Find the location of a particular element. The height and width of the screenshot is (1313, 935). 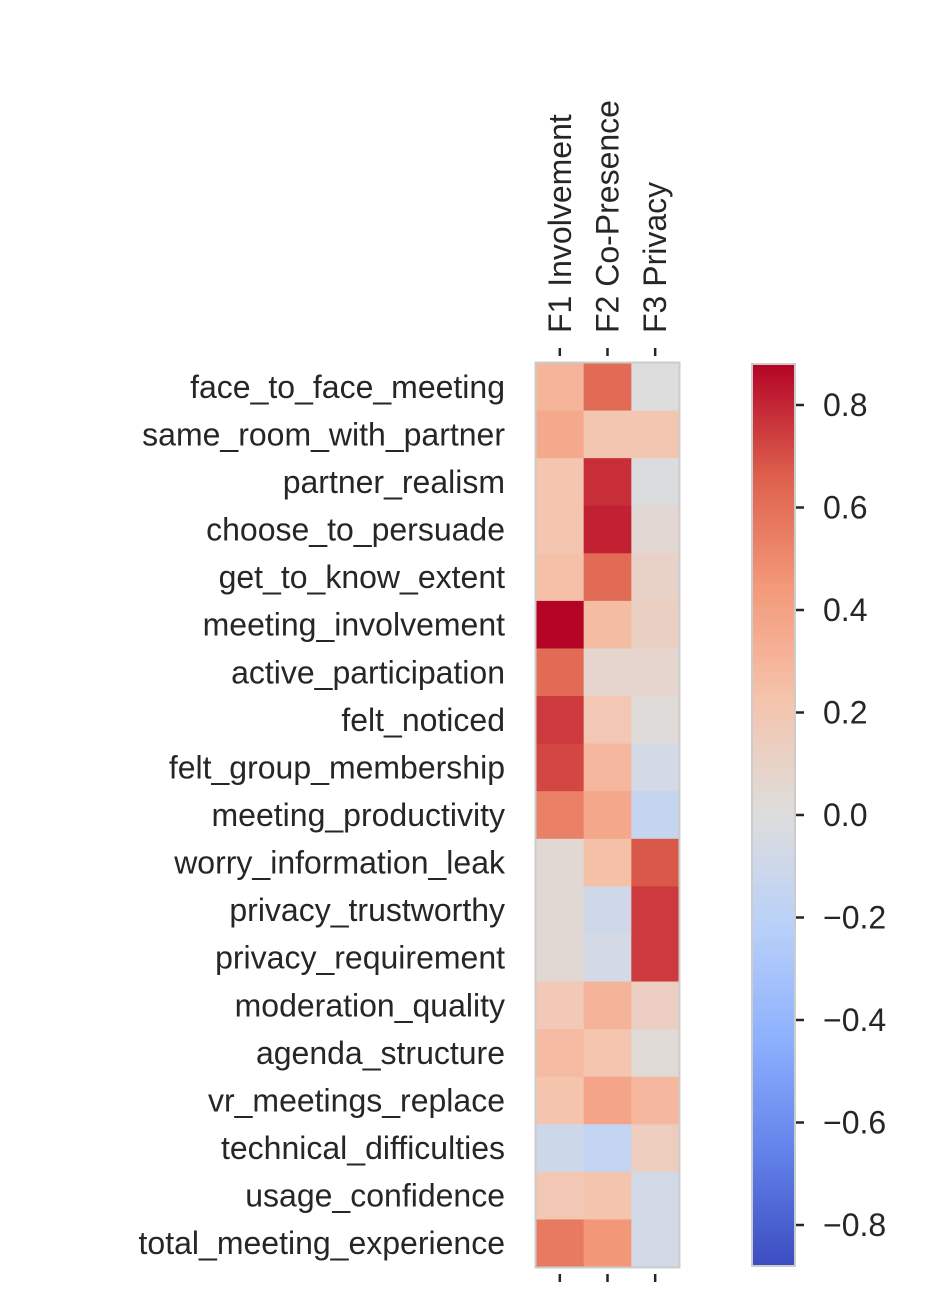

row-label: same_room_with_partner is located at coordinates (323, 434).